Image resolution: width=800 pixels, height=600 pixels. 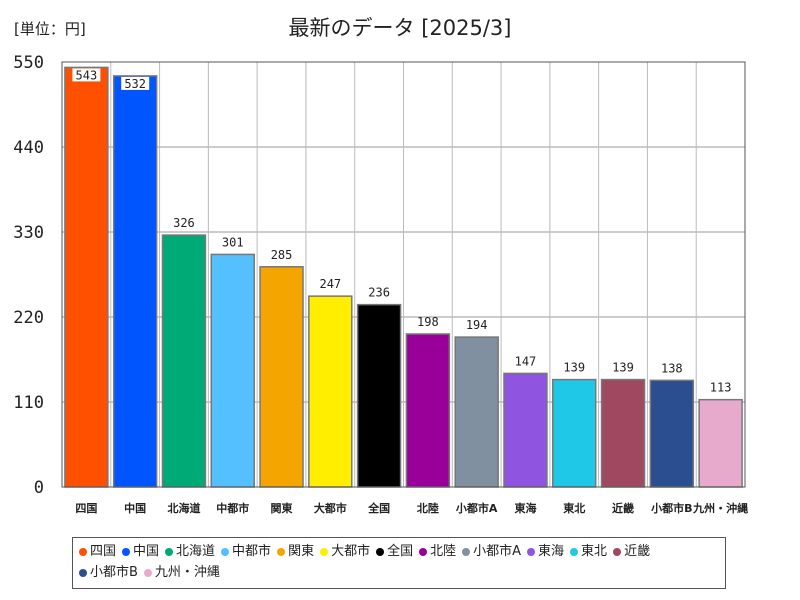 I want to click on legend-item: 四国, so click(x=97, y=551).